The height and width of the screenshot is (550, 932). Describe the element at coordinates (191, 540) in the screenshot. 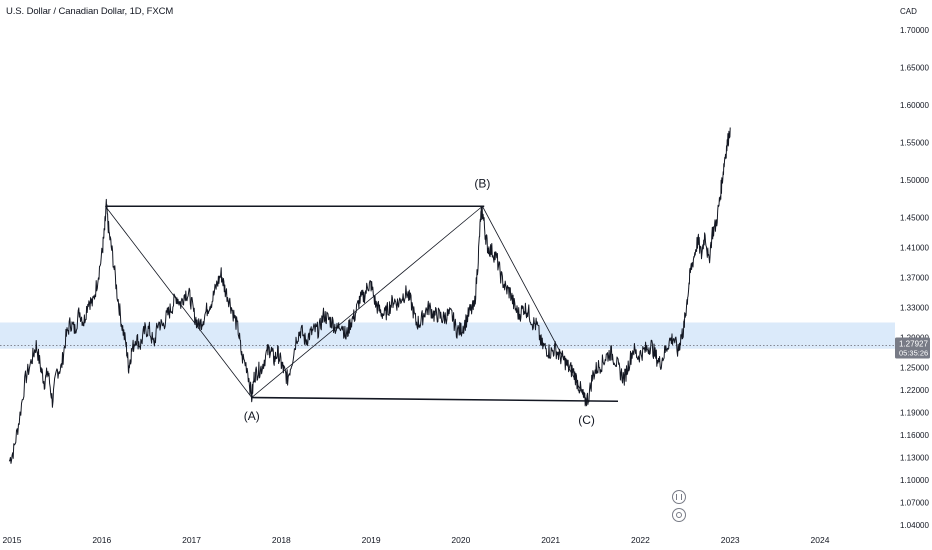

I see `x-tick-label: 2017` at that location.